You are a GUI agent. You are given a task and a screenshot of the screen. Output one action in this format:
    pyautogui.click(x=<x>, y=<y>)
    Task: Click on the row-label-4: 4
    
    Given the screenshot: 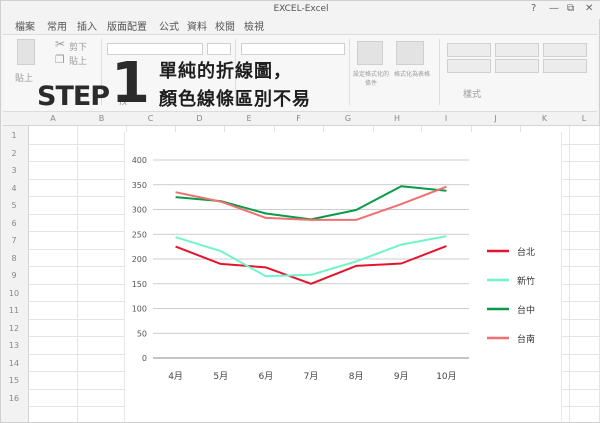 What is the action you would take?
    pyautogui.click(x=14, y=188)
    